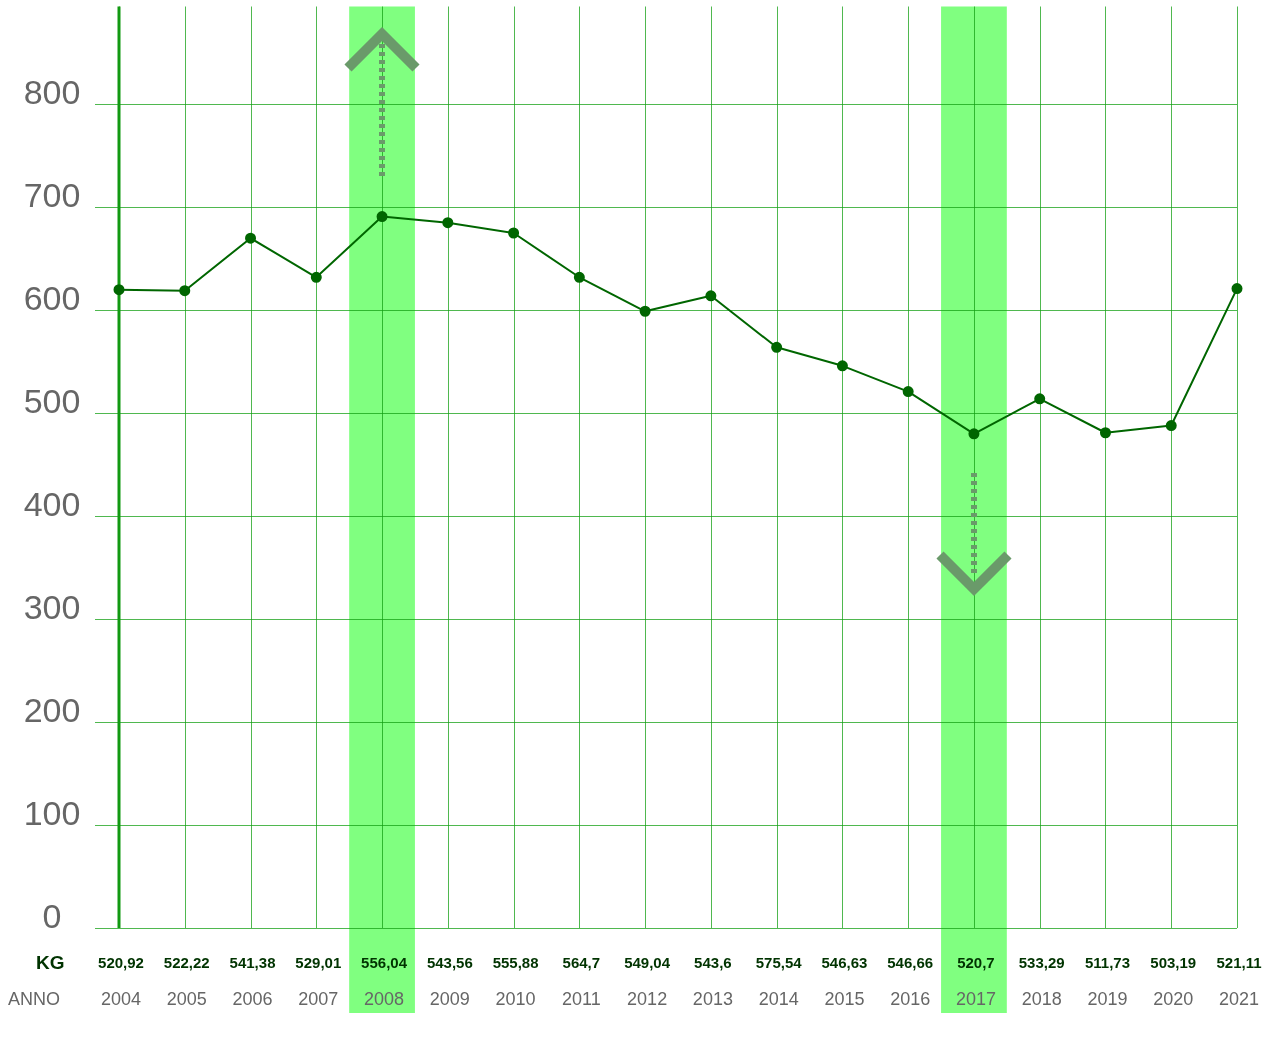  Describe the element at coordinates (844, 962) in the screenshot. I see `text: 546,63` at that location.